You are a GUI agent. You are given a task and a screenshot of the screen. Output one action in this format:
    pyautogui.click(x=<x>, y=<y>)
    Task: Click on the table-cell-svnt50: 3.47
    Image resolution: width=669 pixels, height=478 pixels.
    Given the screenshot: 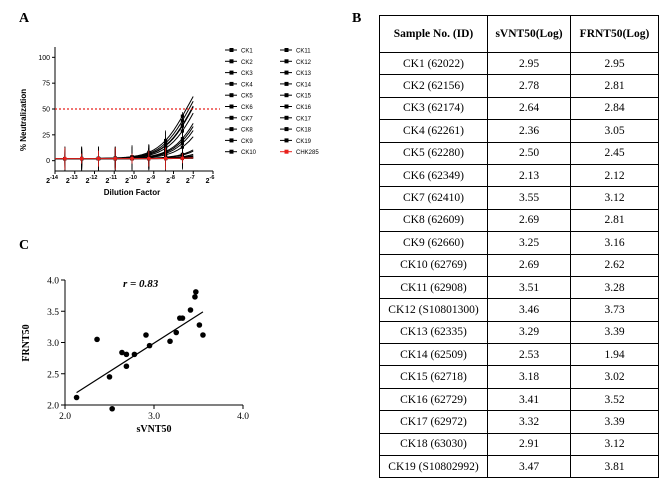 What is the action you would take?
    pyautogui.click(x=529, y=467)
    